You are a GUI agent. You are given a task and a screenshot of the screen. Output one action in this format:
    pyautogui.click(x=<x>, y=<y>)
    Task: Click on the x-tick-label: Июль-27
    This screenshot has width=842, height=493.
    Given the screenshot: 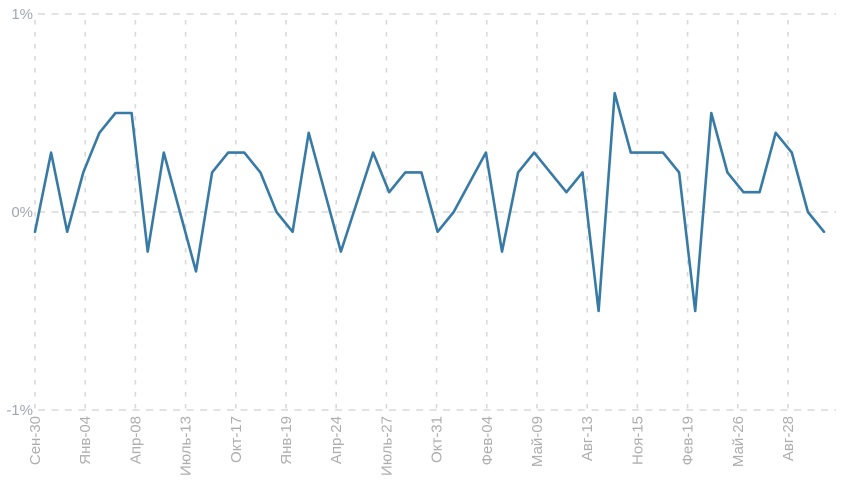 What is the action you would take?
    pyautogui.click(x=386, y=446)
    